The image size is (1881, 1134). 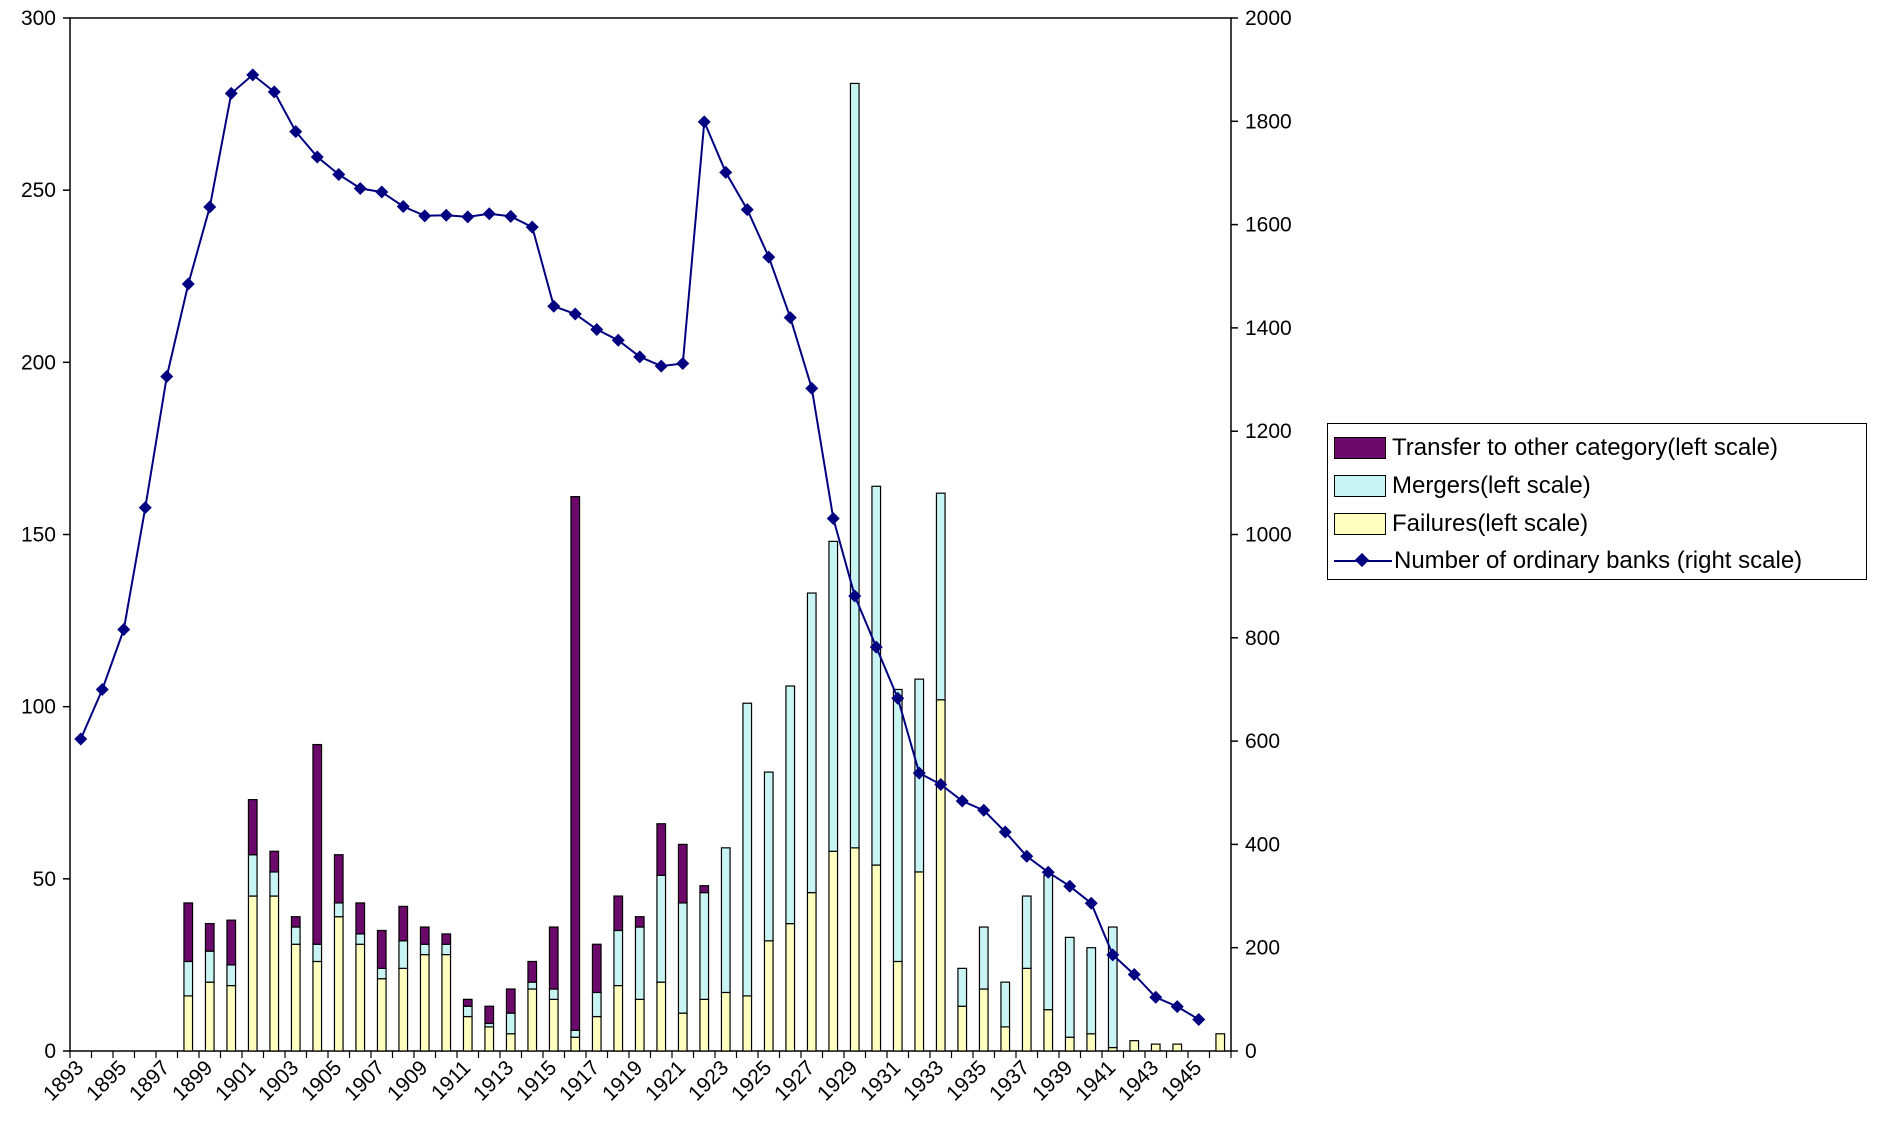 I want to click on bar-mergers-1934, so click(x=962, y=987).